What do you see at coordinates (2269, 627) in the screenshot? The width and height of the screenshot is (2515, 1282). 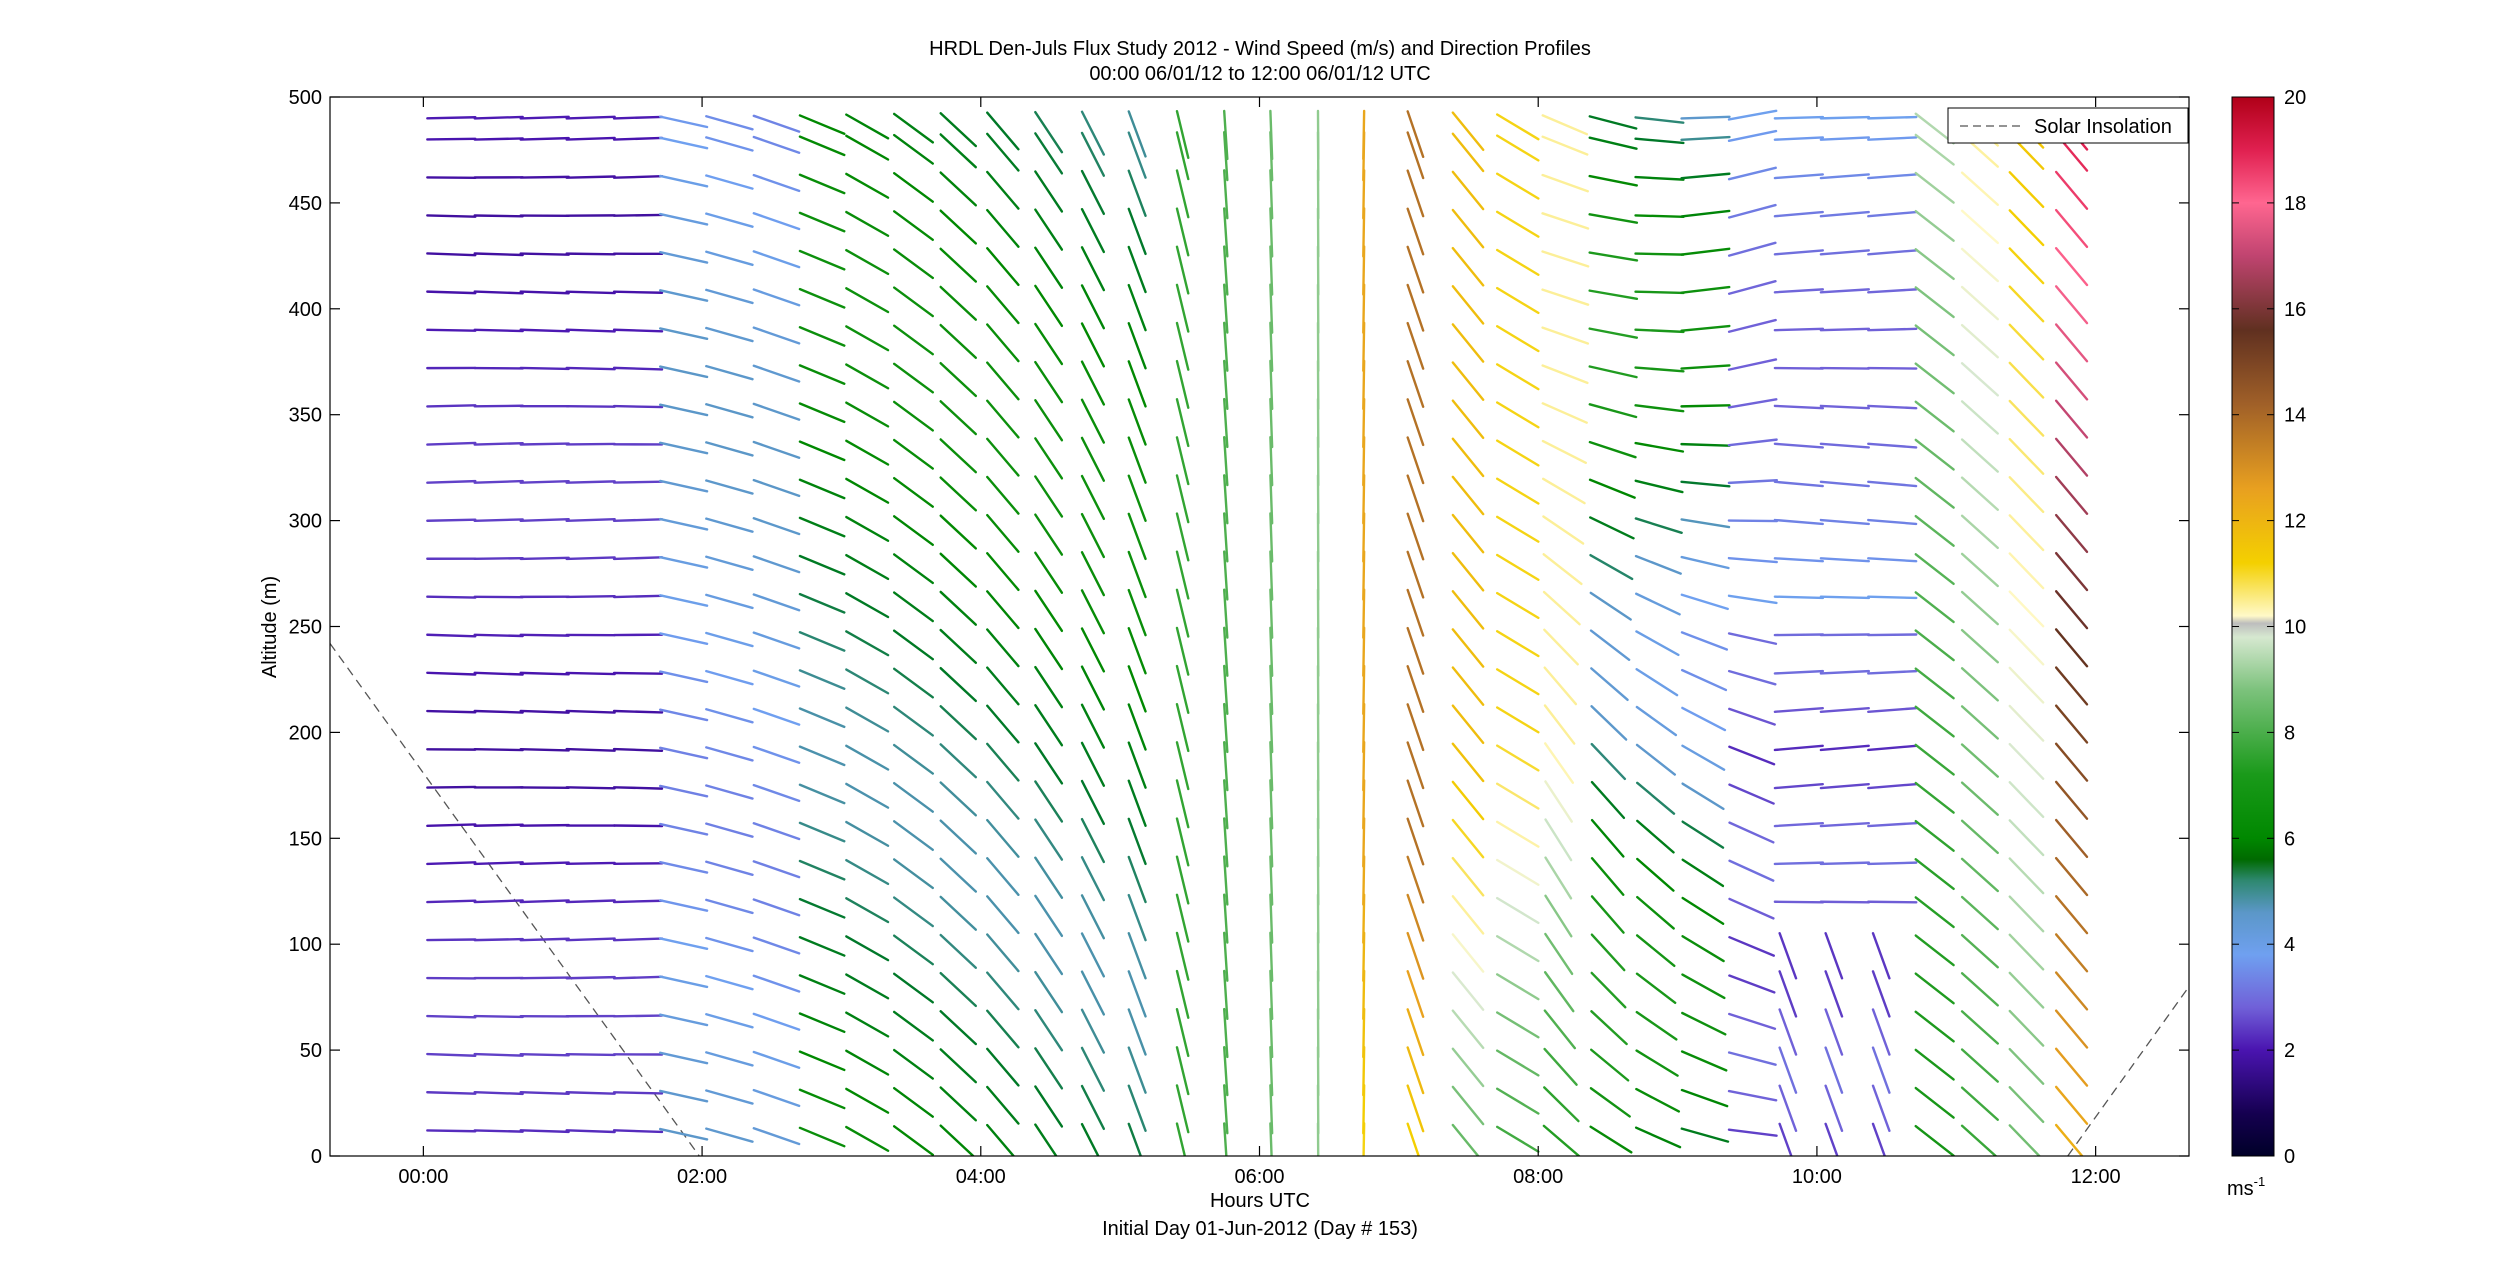 I see `colorbar-ticks: 0 2 4 6 8 10 12 14 16 18 20` at bounding box center [2269, 627].